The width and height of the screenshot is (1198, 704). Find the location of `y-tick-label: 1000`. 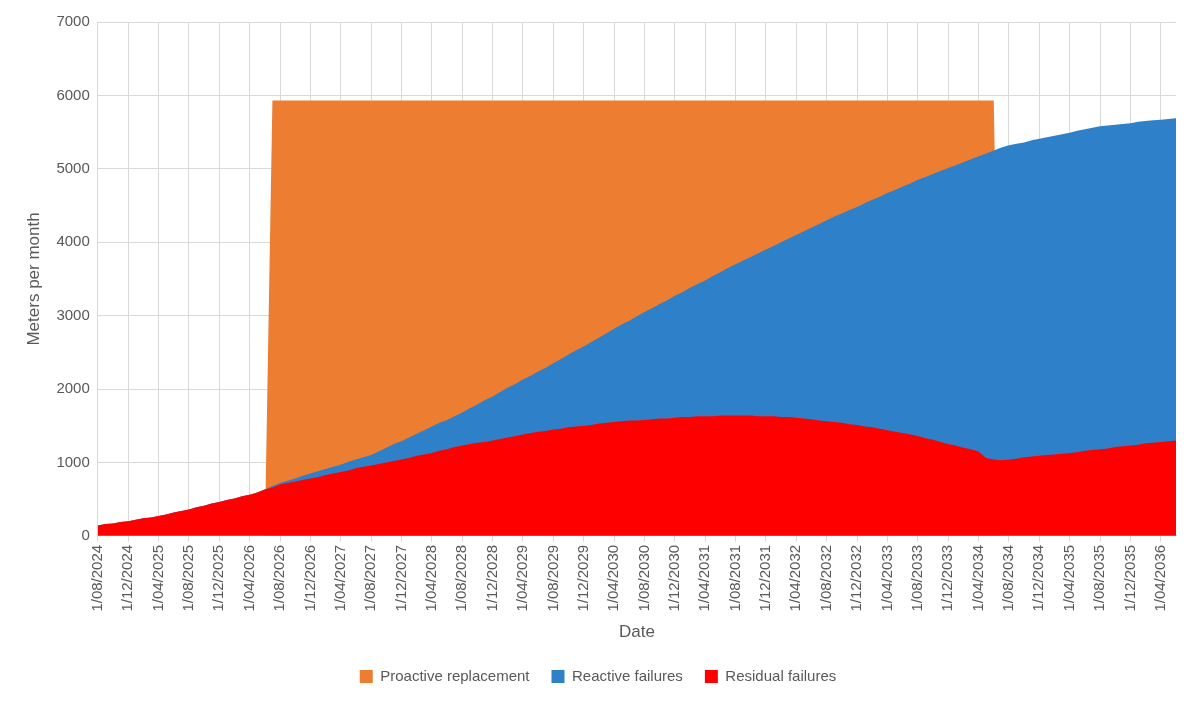

y-tick-label: 1000 is located at coordinates (73, 461).